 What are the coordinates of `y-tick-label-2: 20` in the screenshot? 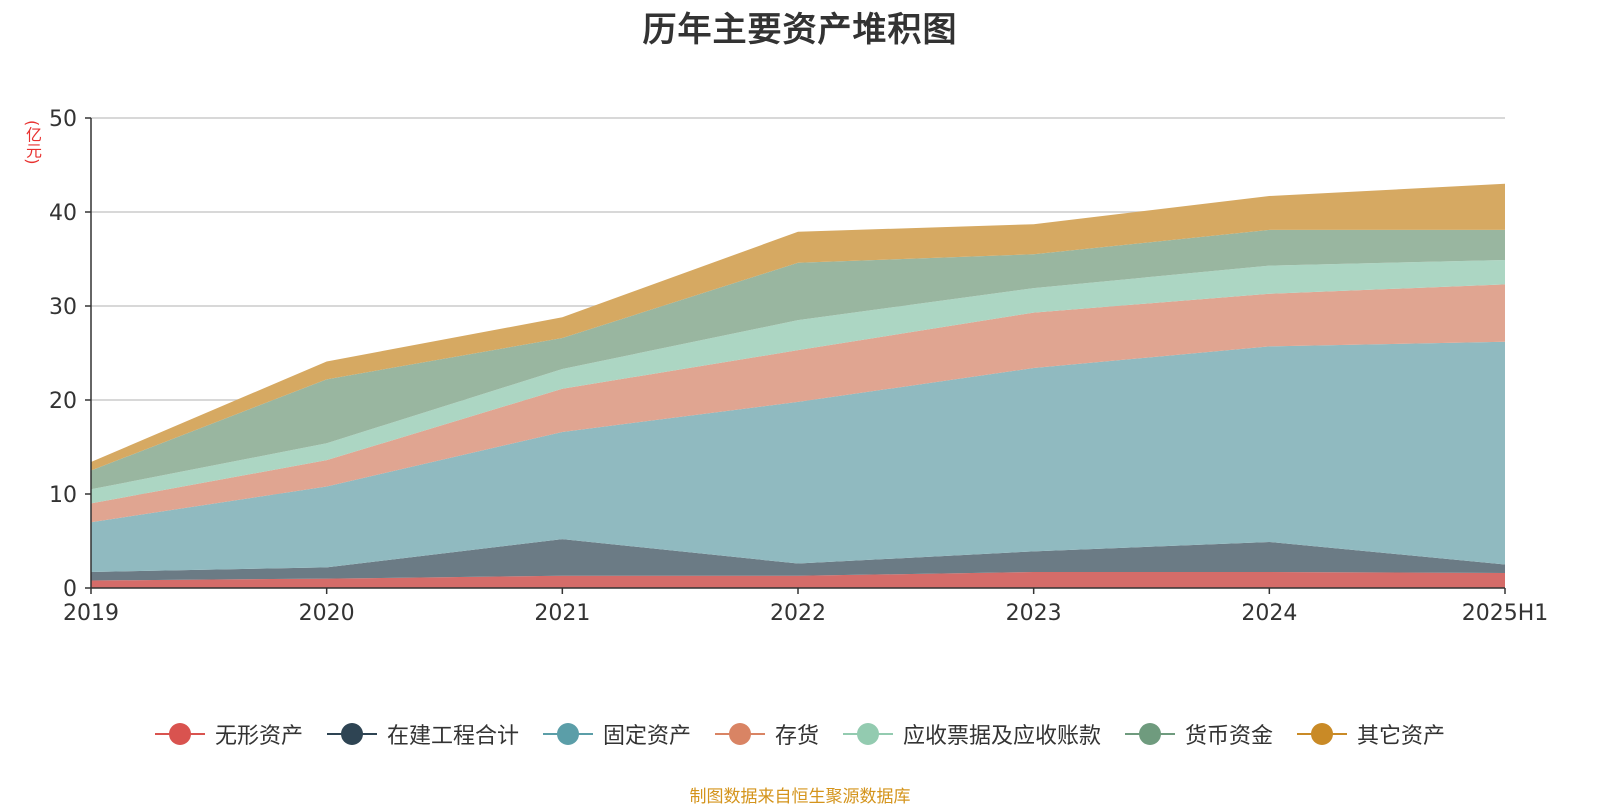 It's located at (63, 401).